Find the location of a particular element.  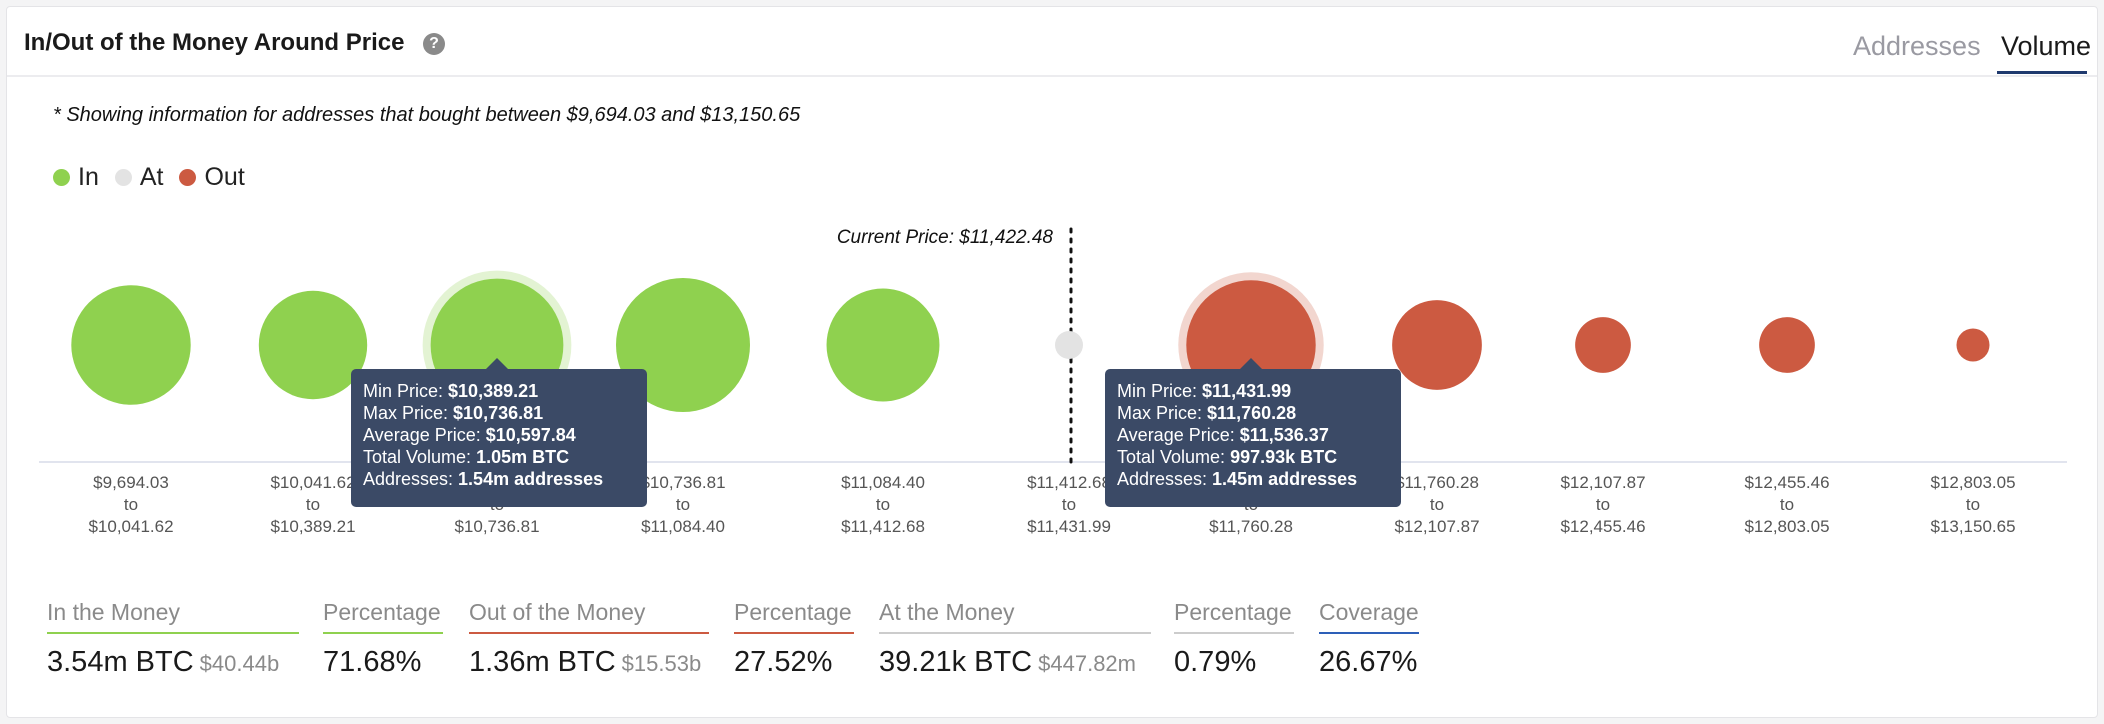

x-tick-label: $9,694.03 is located at coordinates (131, 482).